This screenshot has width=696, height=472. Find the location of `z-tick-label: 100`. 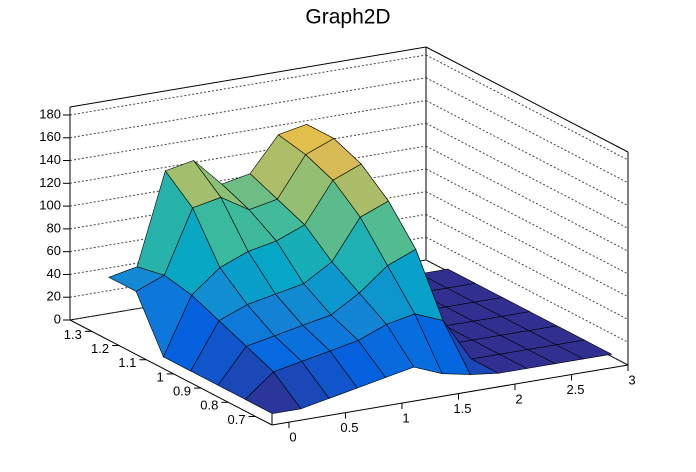

z-tick-label: 100 is located at coordinates (50, 205).